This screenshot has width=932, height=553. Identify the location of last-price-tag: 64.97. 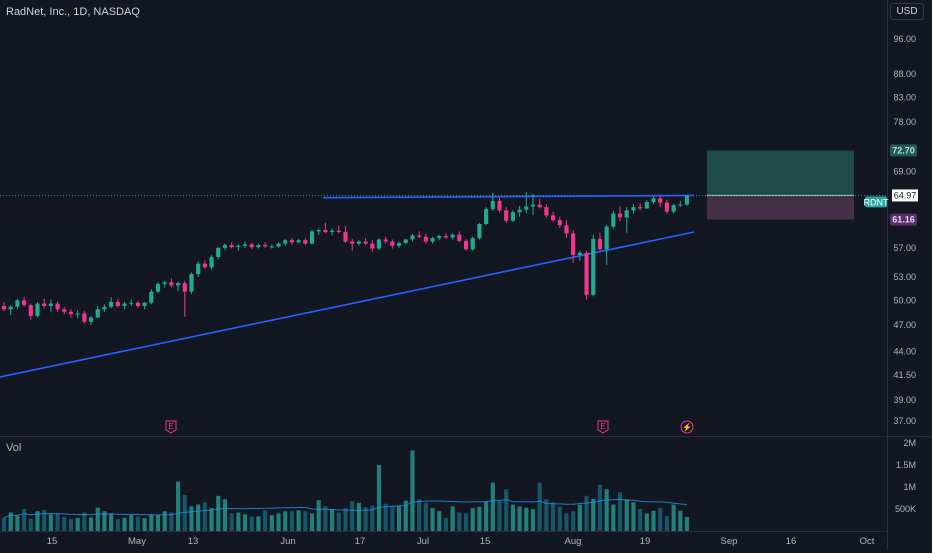
(905, 195).